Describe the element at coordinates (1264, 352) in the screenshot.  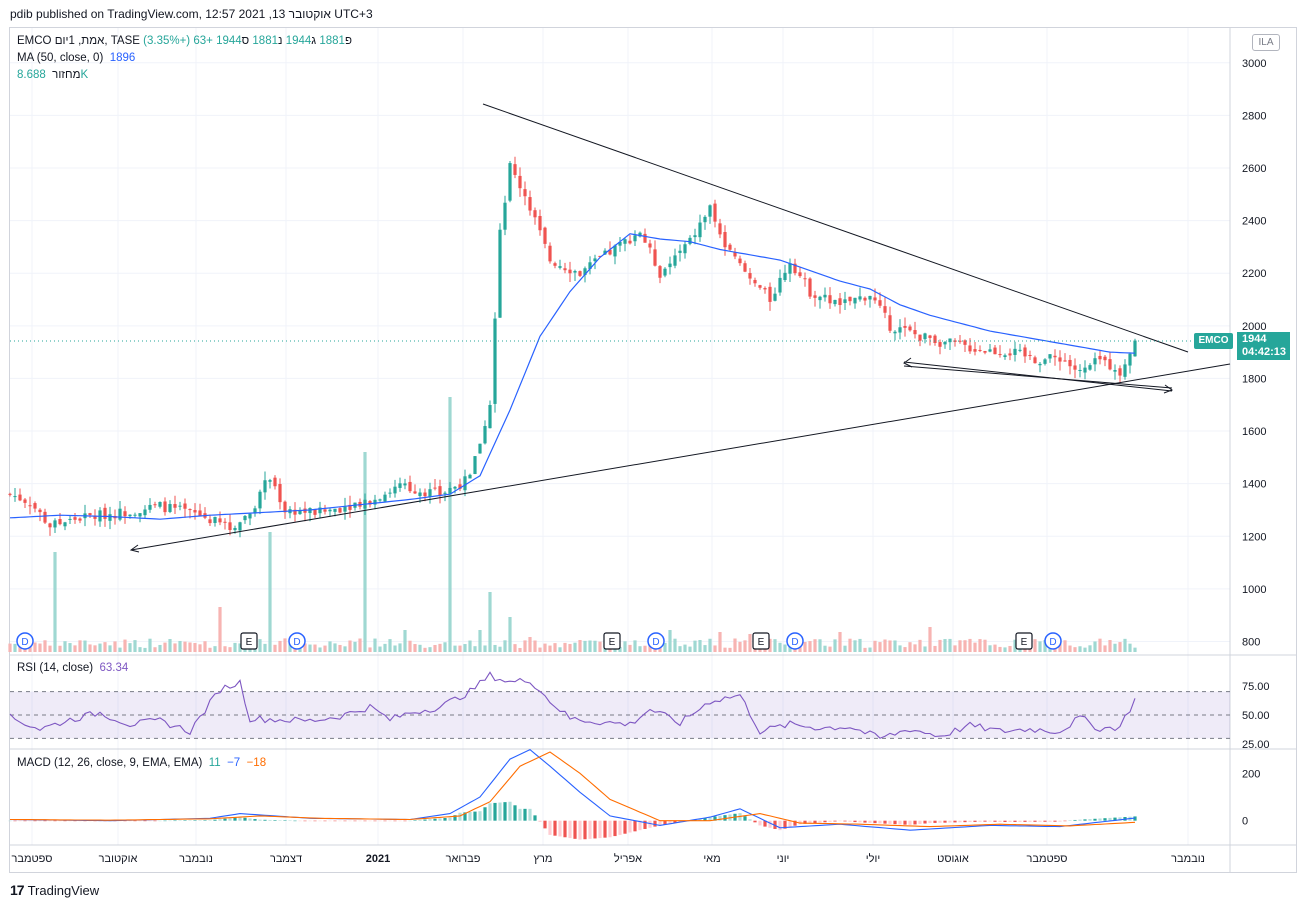
I see `bar-countdown: 04:42:13` at that location.